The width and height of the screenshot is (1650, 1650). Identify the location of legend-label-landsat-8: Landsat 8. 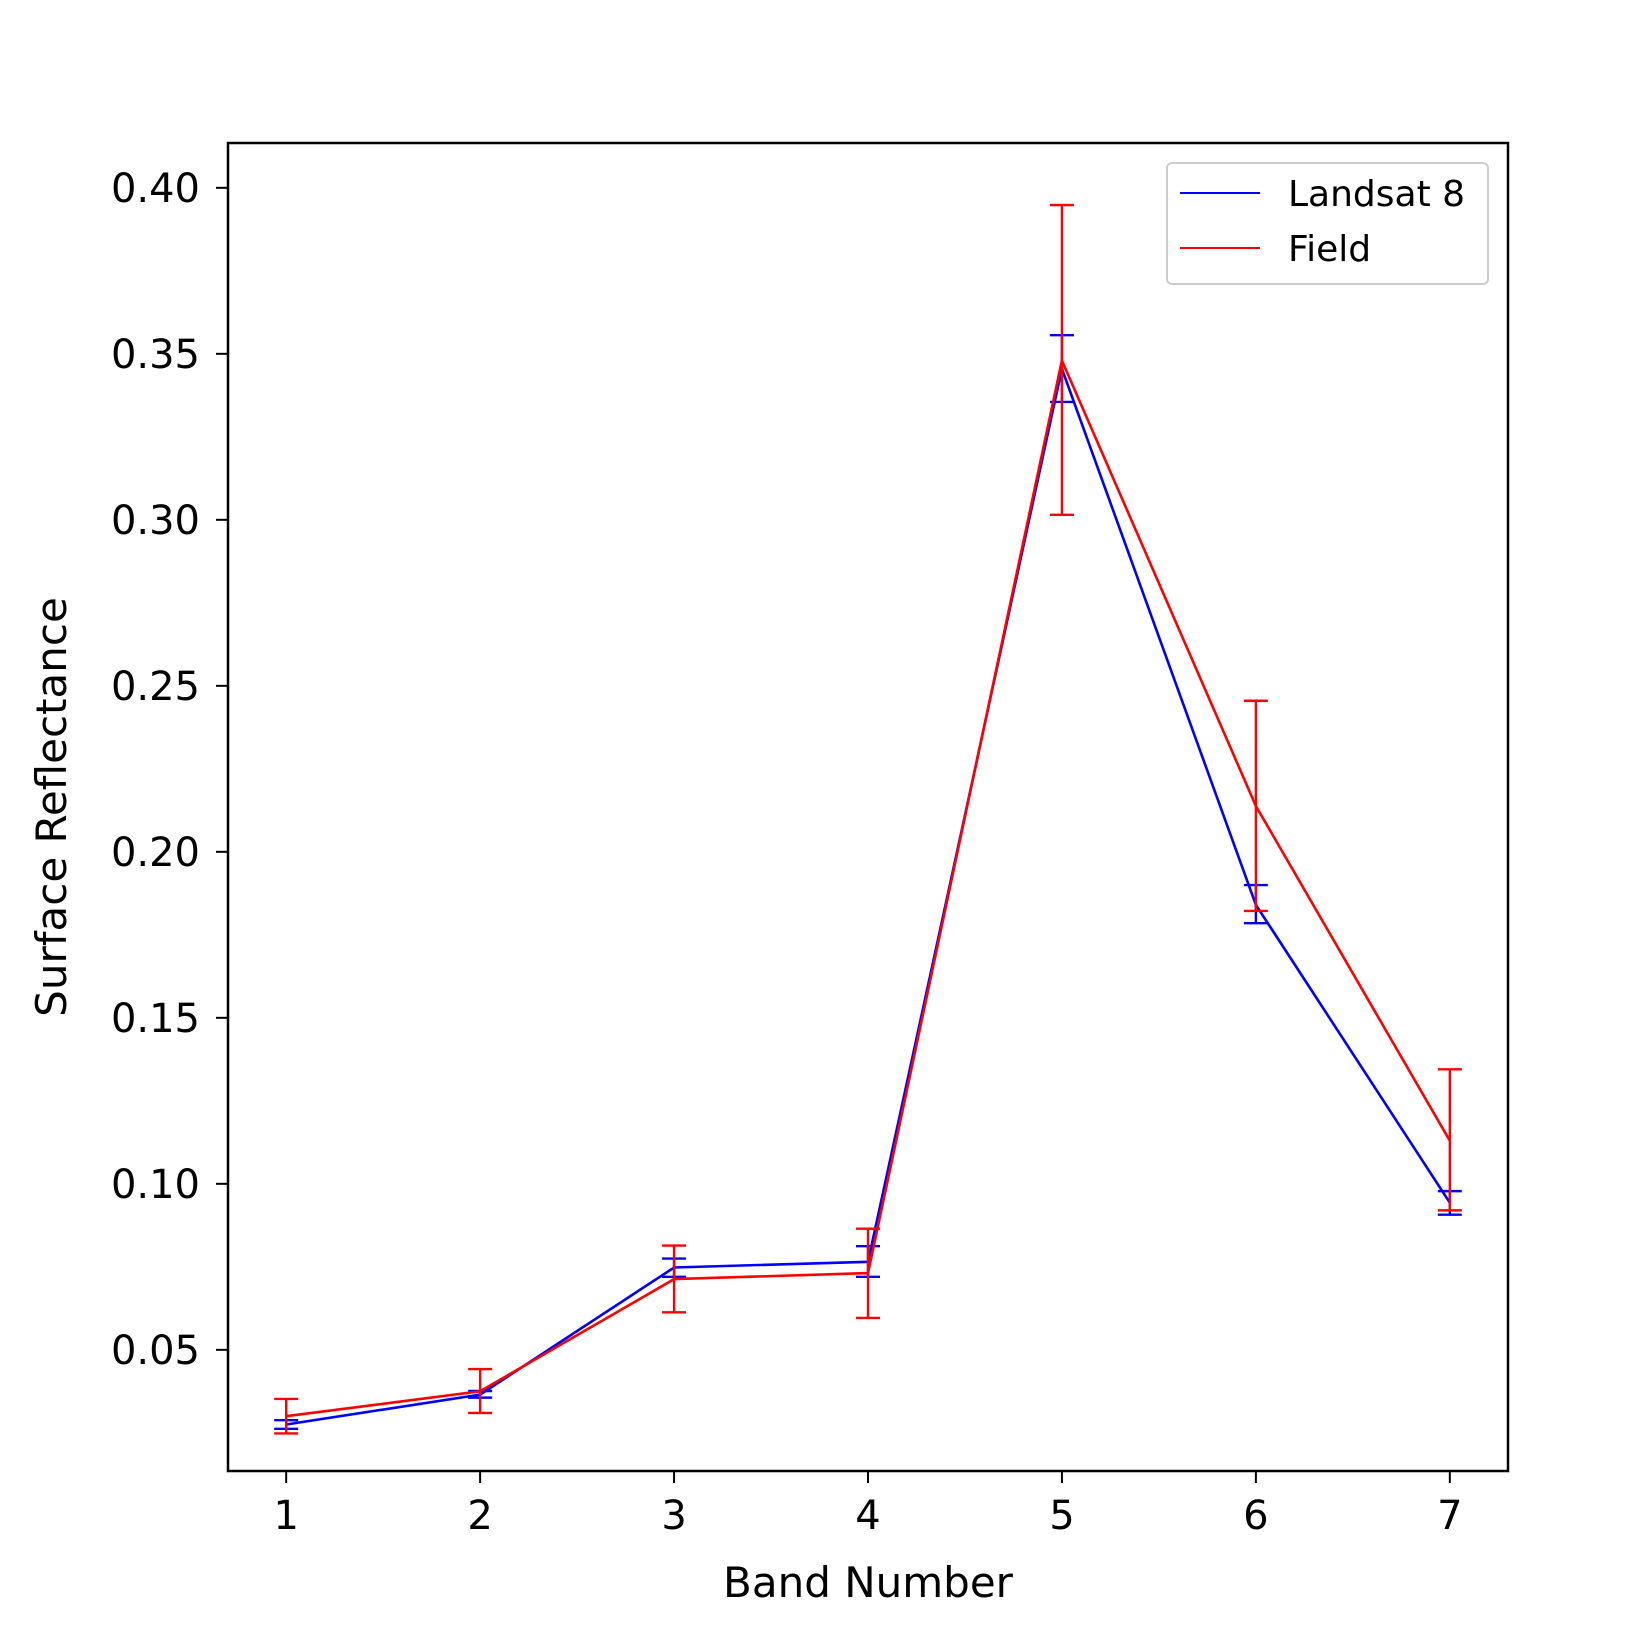
(1376, 194).